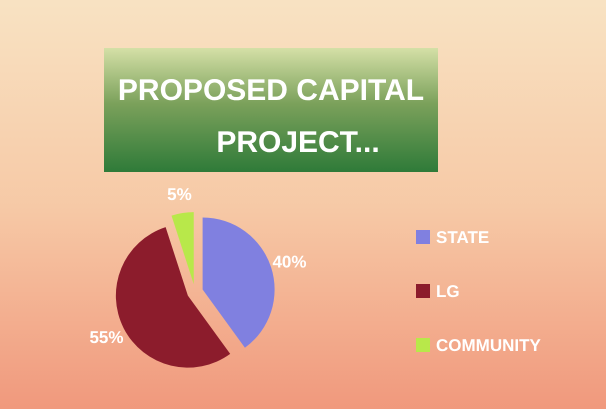 The height and width of the screenshot is (409, 606). I want to click on data-label: 40%, so click(289, 262).